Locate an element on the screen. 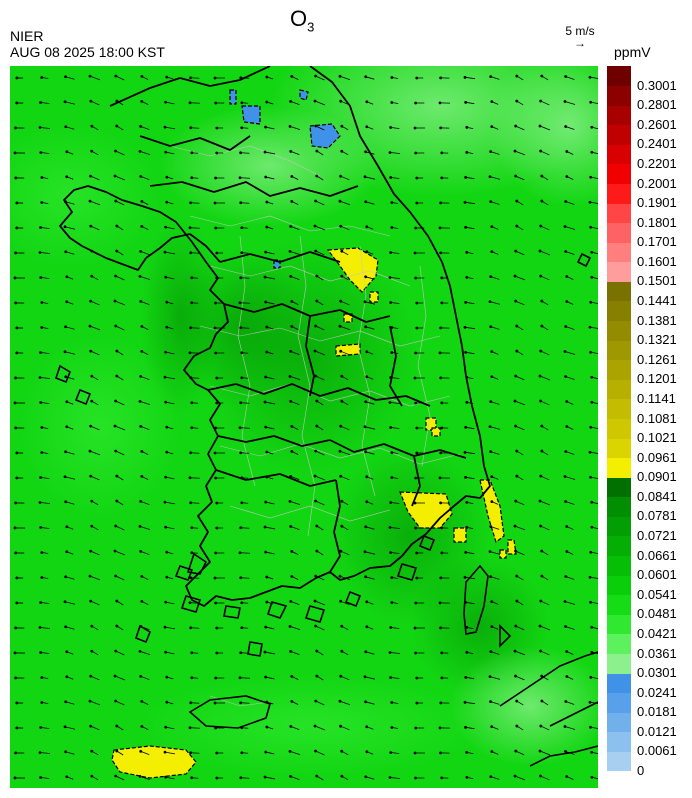 The height and width of the screenshot is (798, 692). colorbar-tick-label: 0.1141 is located at coordinates (656, 398).